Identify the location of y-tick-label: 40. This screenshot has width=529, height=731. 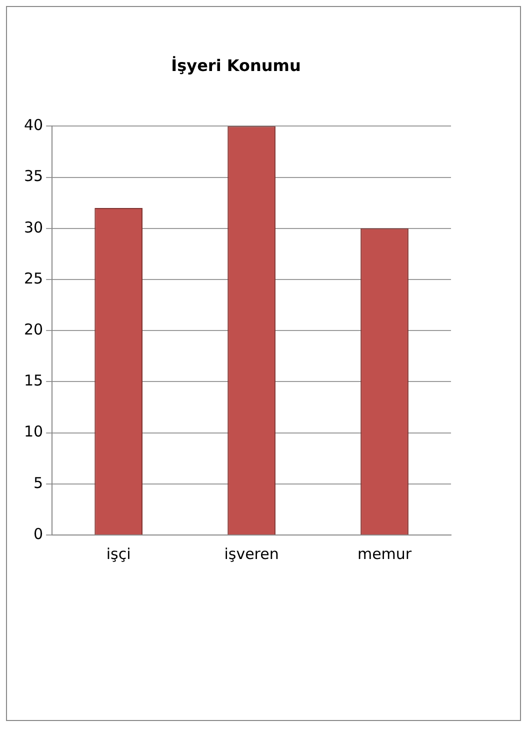
(34, 125).